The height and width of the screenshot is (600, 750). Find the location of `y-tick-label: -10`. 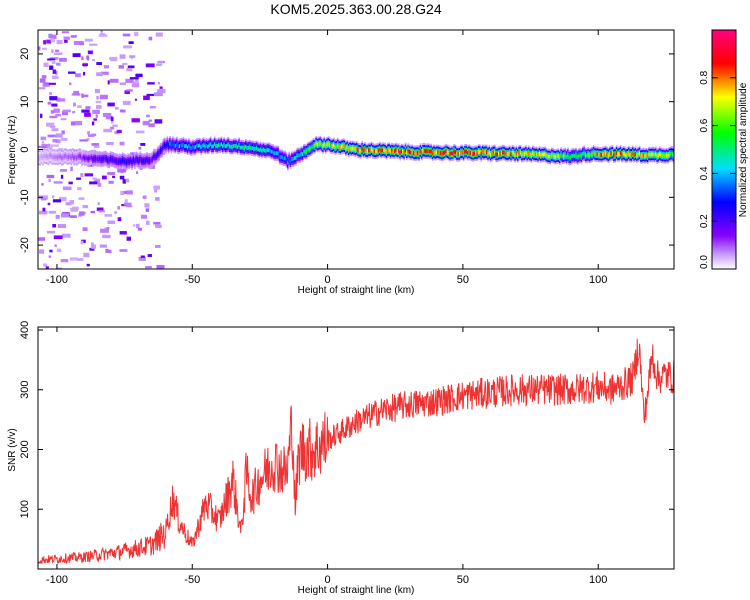

y-tick-label: -10 is located at coordinates (25, 197).